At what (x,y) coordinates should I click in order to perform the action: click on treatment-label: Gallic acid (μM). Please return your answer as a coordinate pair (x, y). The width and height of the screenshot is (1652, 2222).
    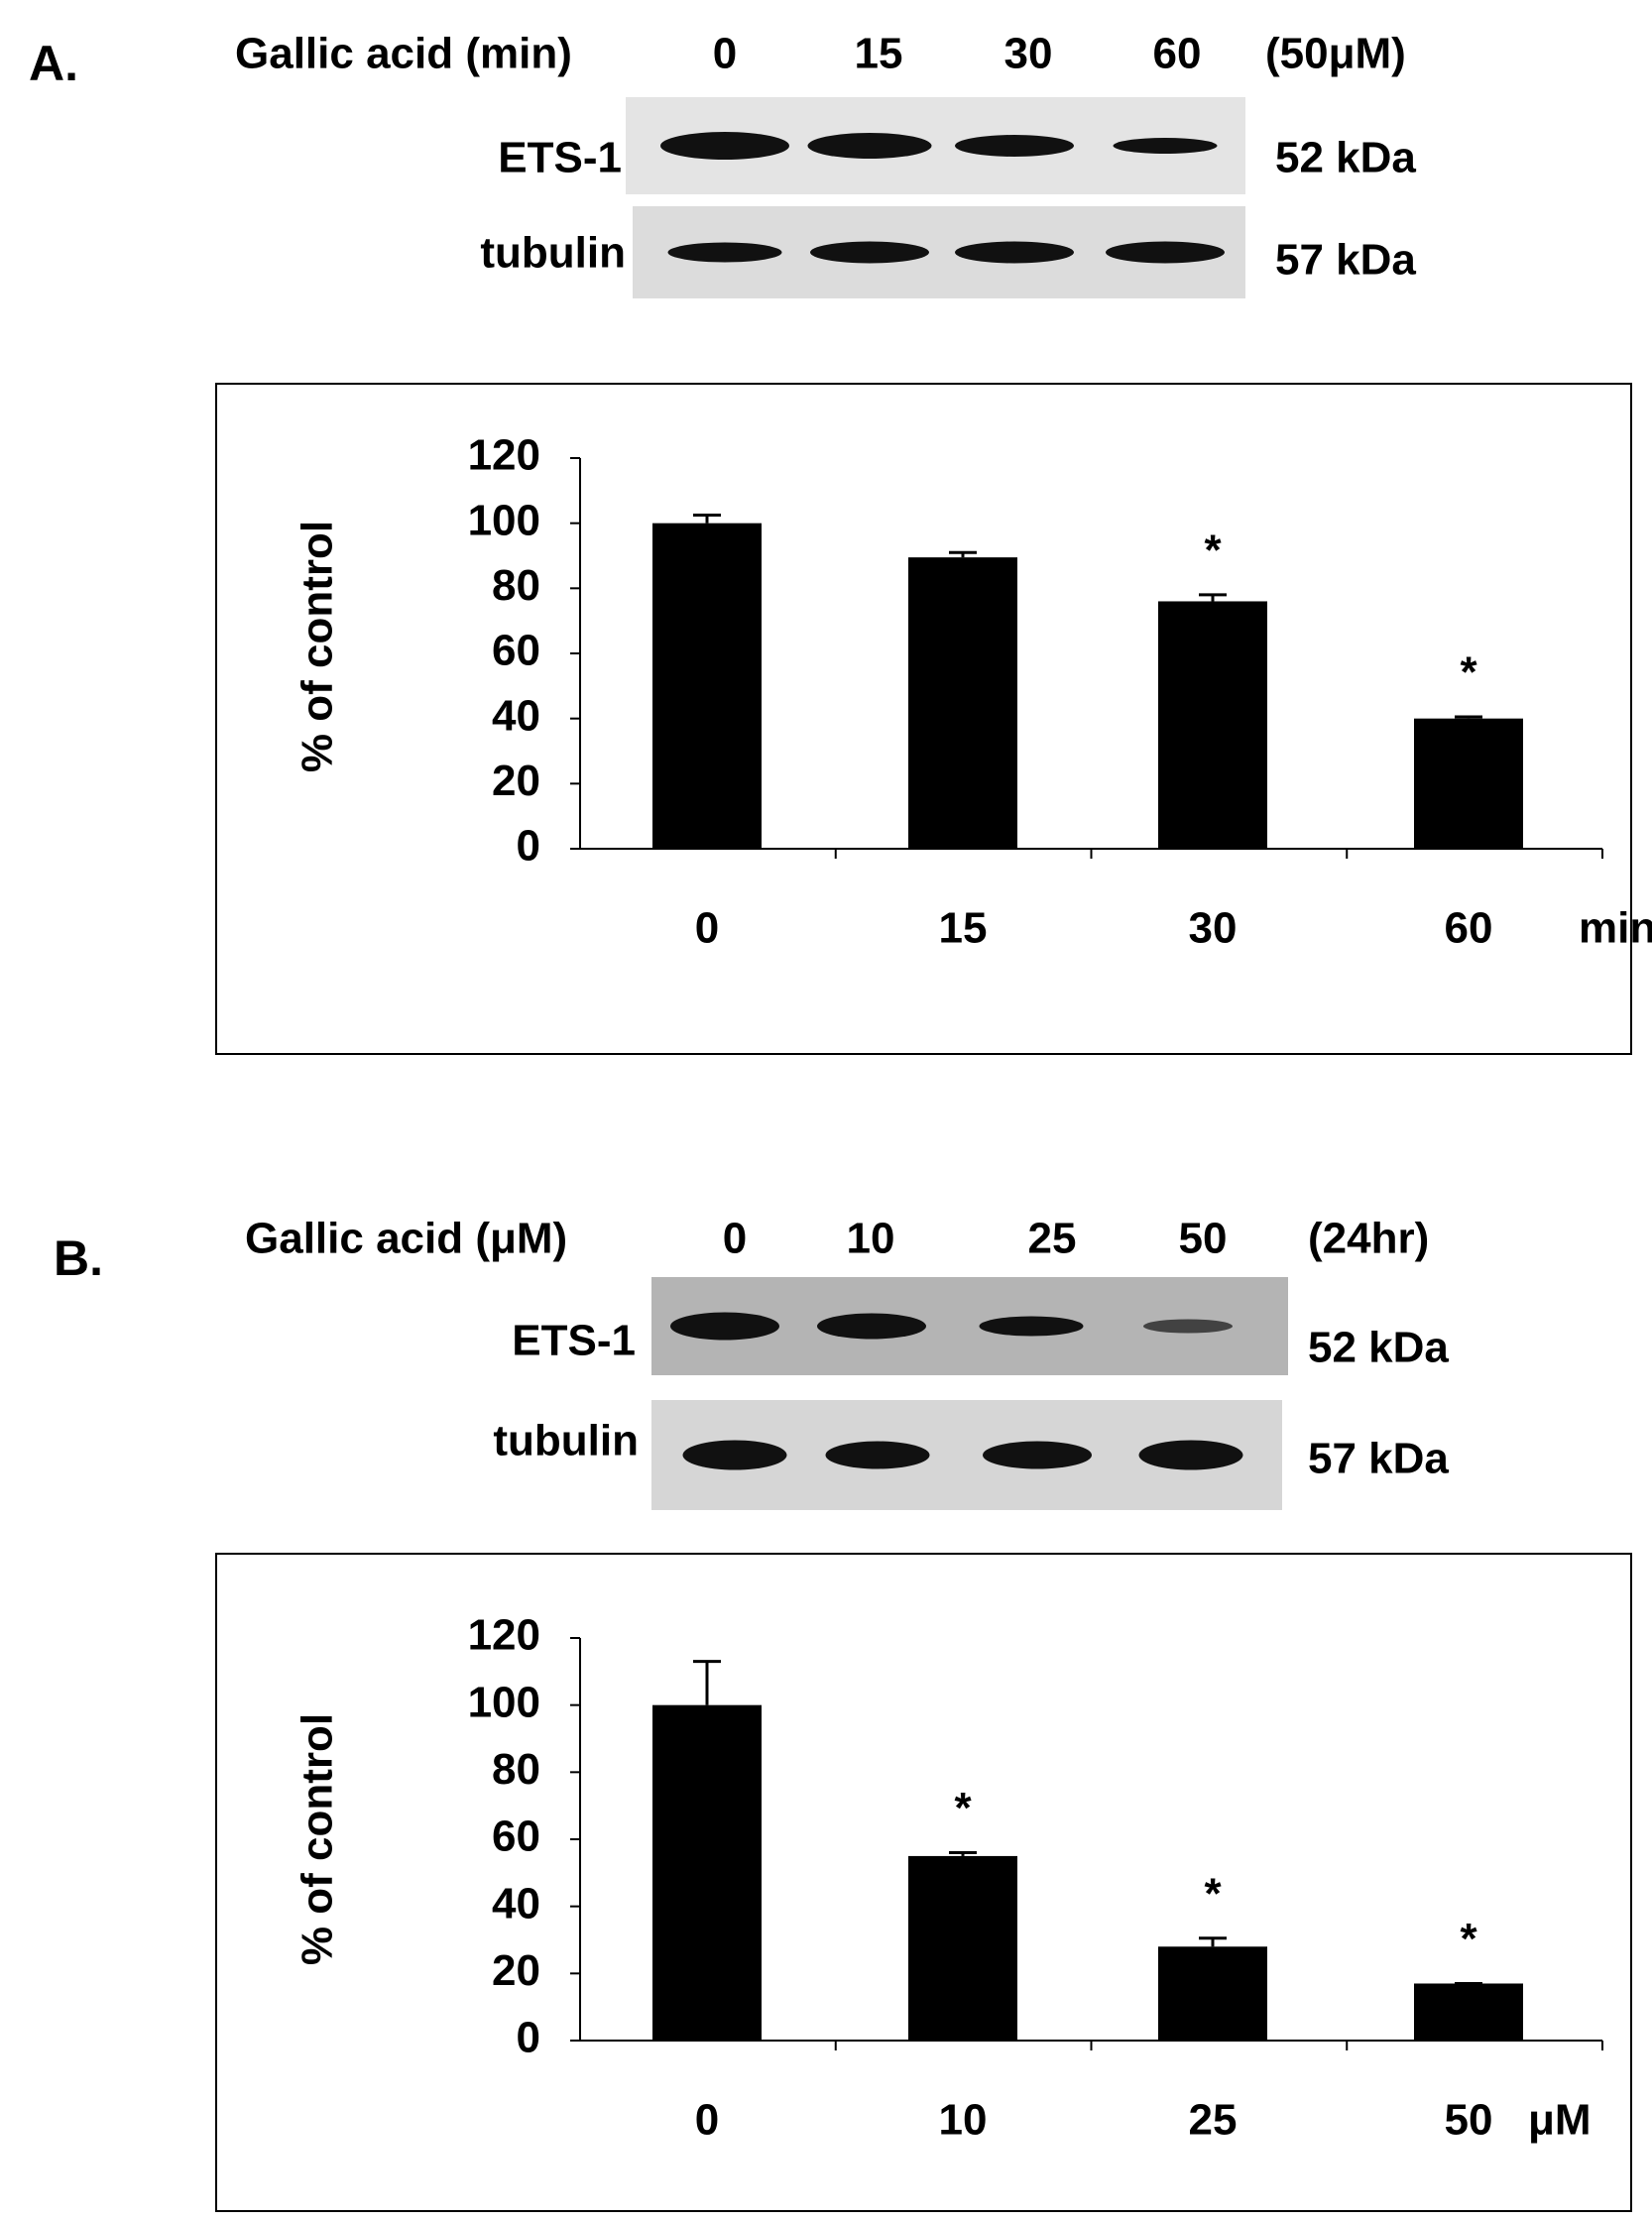
    Looking at the image, I should click on (406, 1239).